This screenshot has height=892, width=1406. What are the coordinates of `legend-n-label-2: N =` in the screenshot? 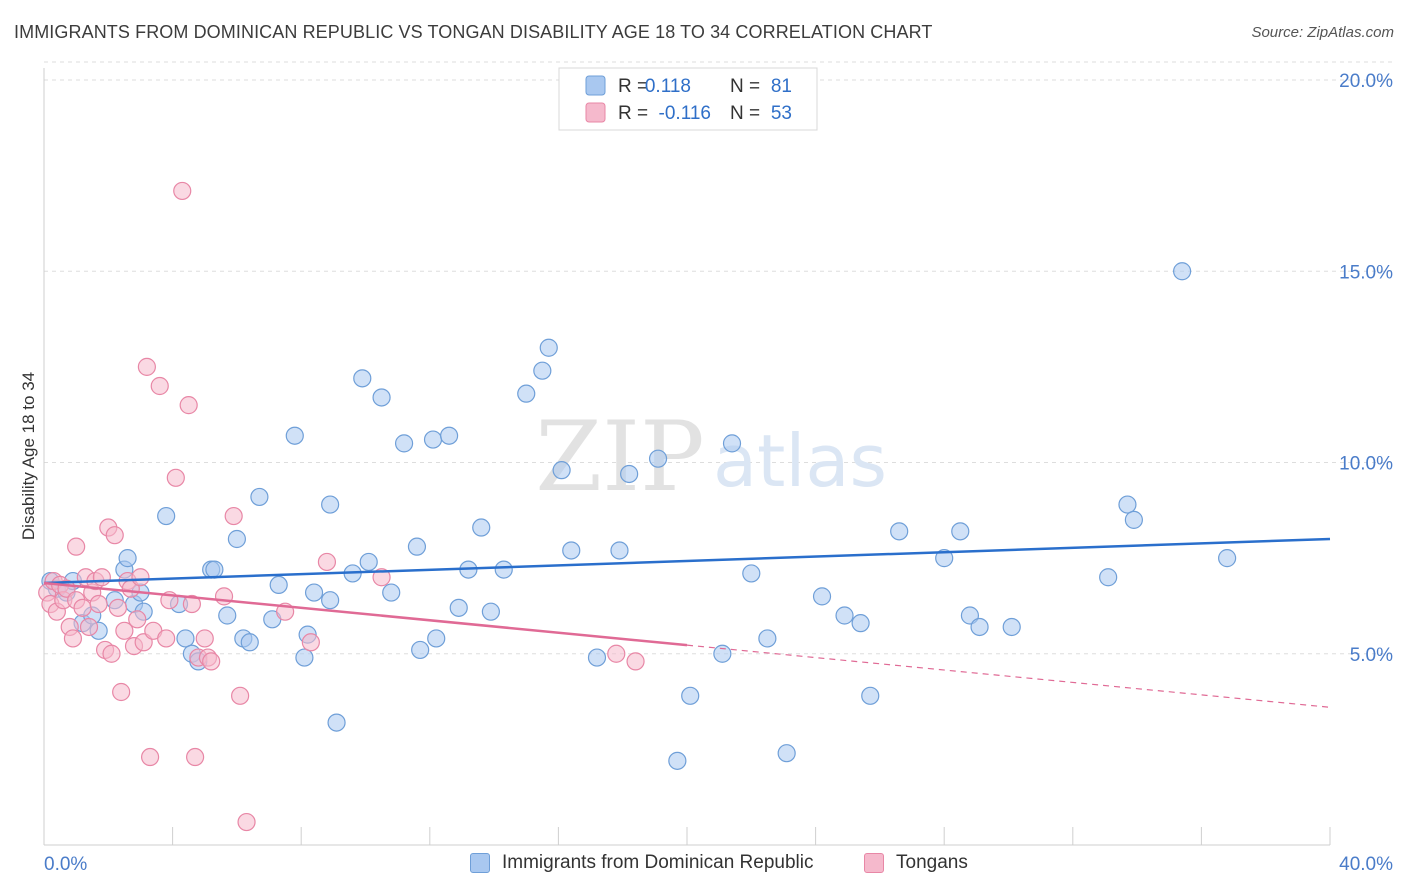 It's located at (745, 113).